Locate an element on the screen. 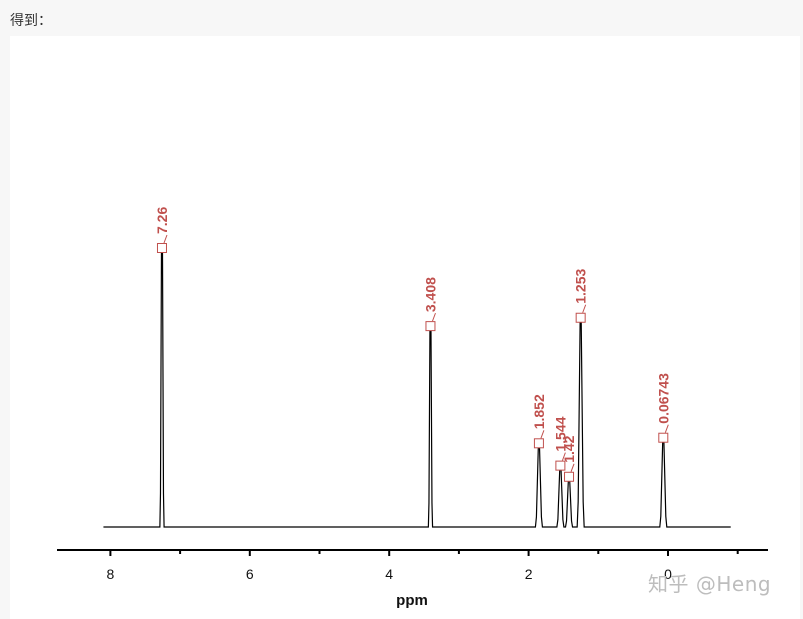 The height and width of the screenshot is (619, 803). peak-label: 0.06743 is located at coordinates (663, 398).